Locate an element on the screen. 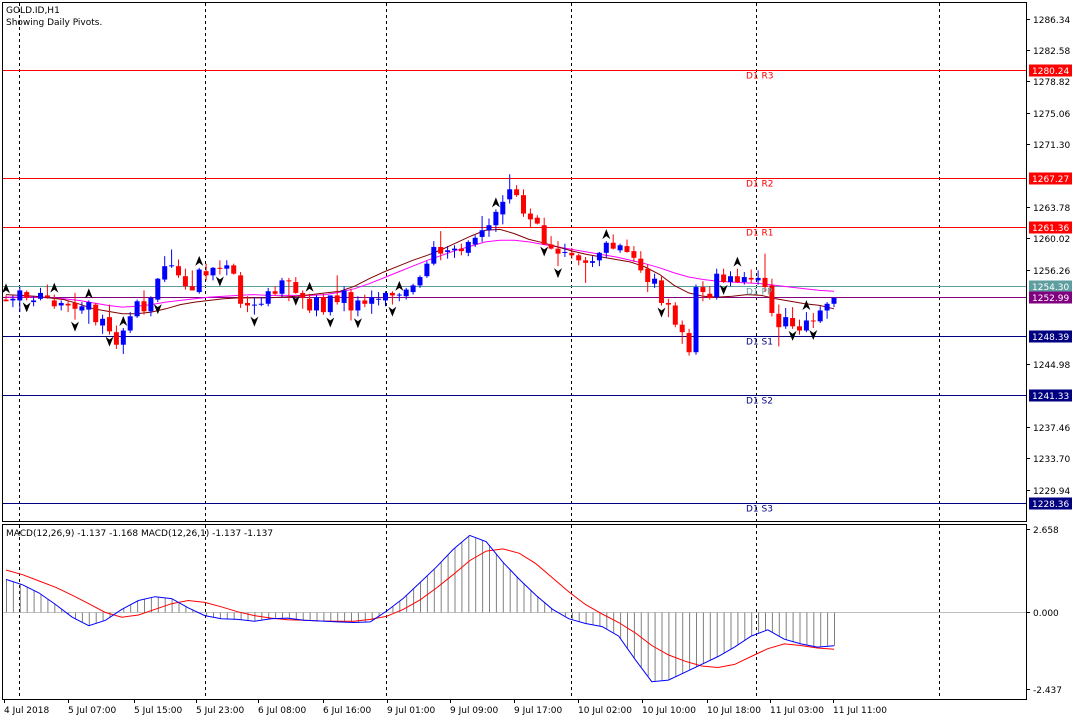 This screenshot has width=1080, height=720. time-axis-label: 9 Jul 17:00 is located at coordinates (538, 711).